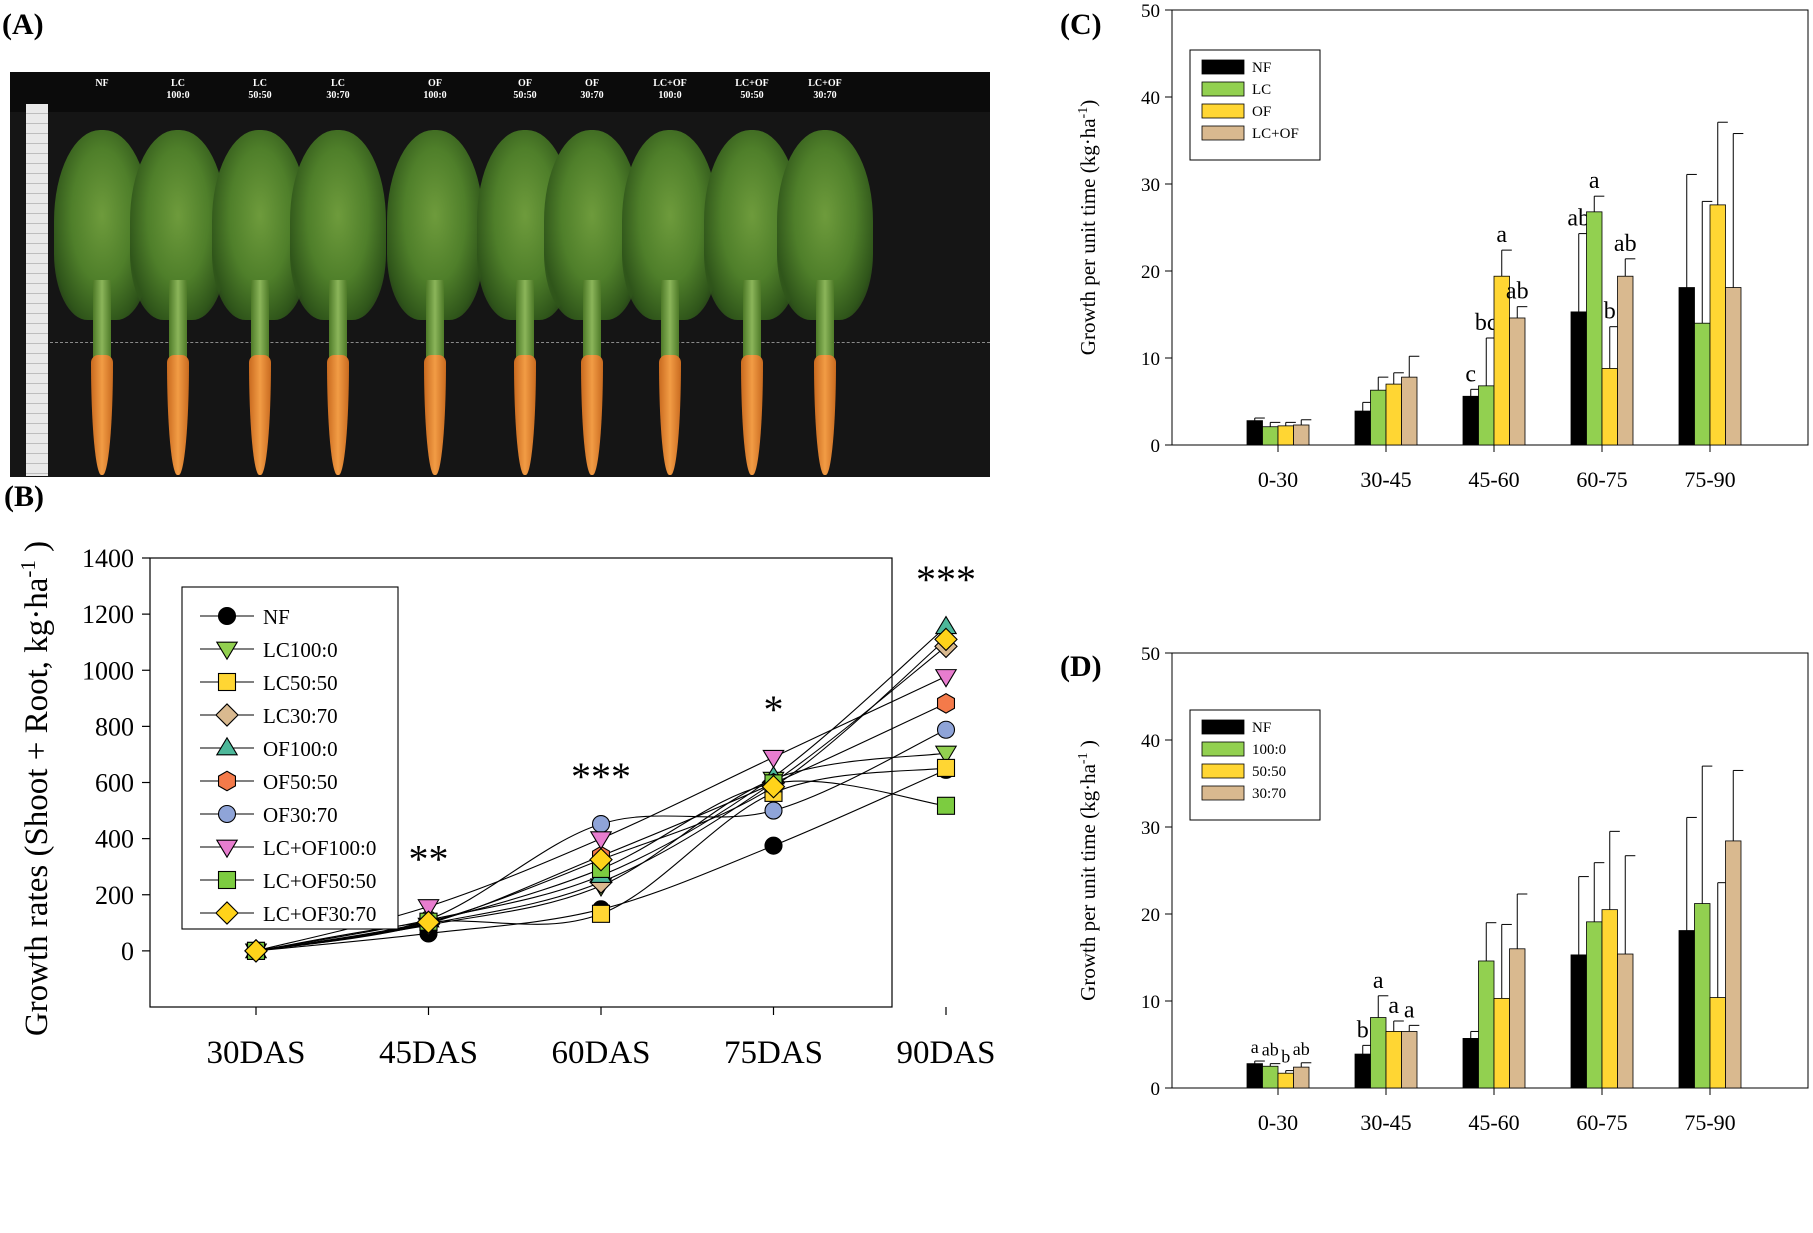 Image resolution: width=1813 pixels, height=1233 pixels. I want to click on photo-label-strip, so click(500, 92).